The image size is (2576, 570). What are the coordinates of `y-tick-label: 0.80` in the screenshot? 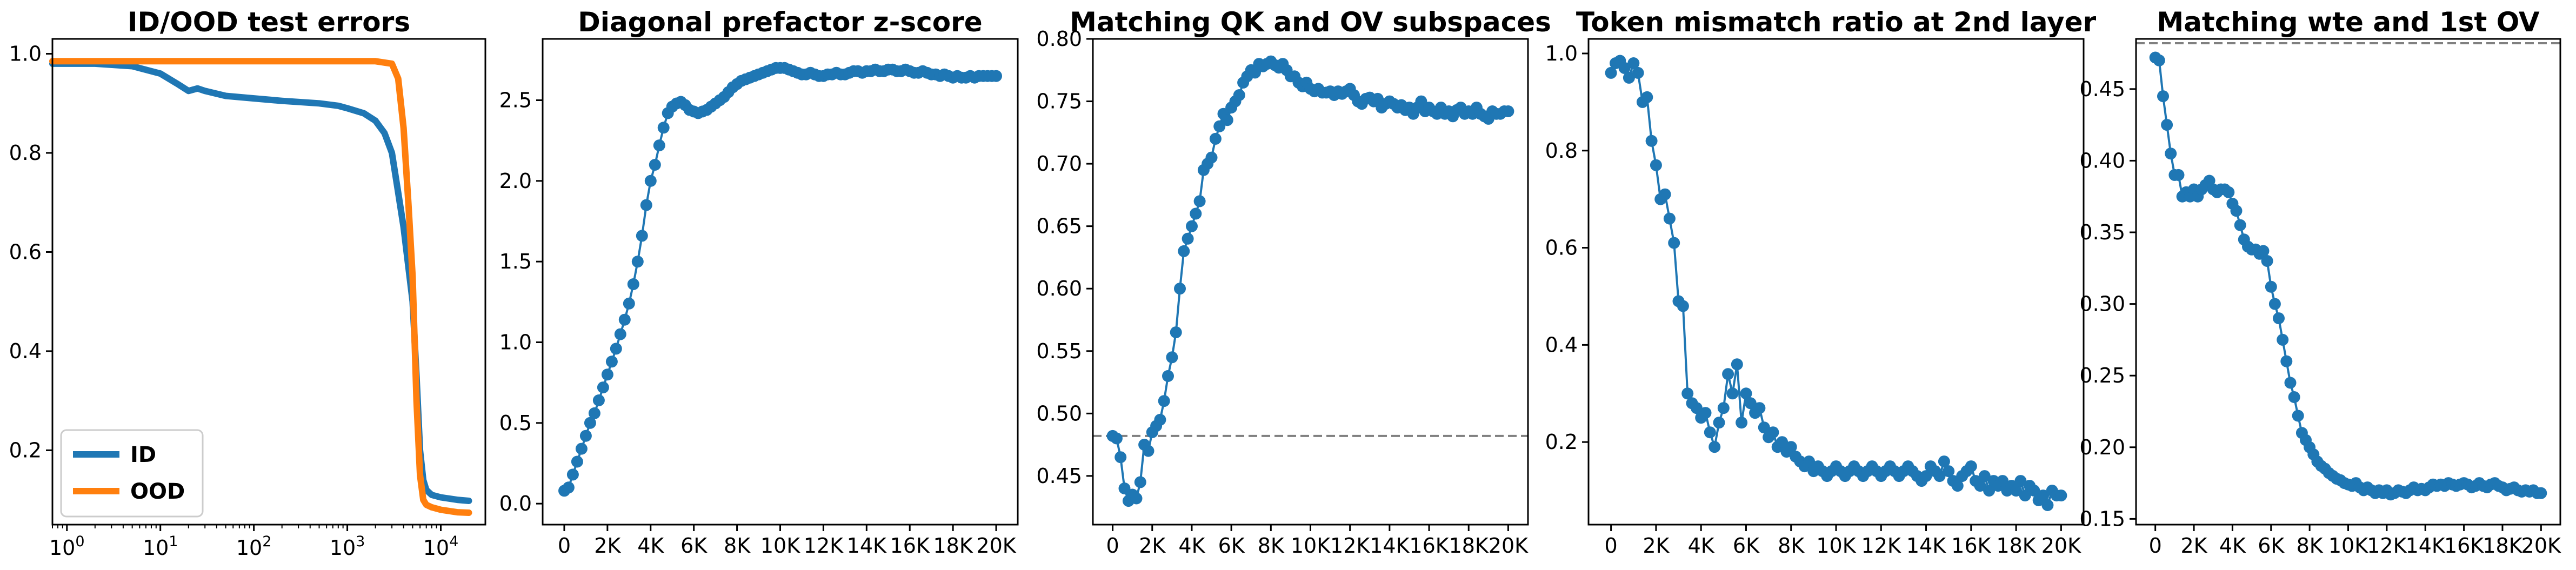 It's located at (1059, 39).